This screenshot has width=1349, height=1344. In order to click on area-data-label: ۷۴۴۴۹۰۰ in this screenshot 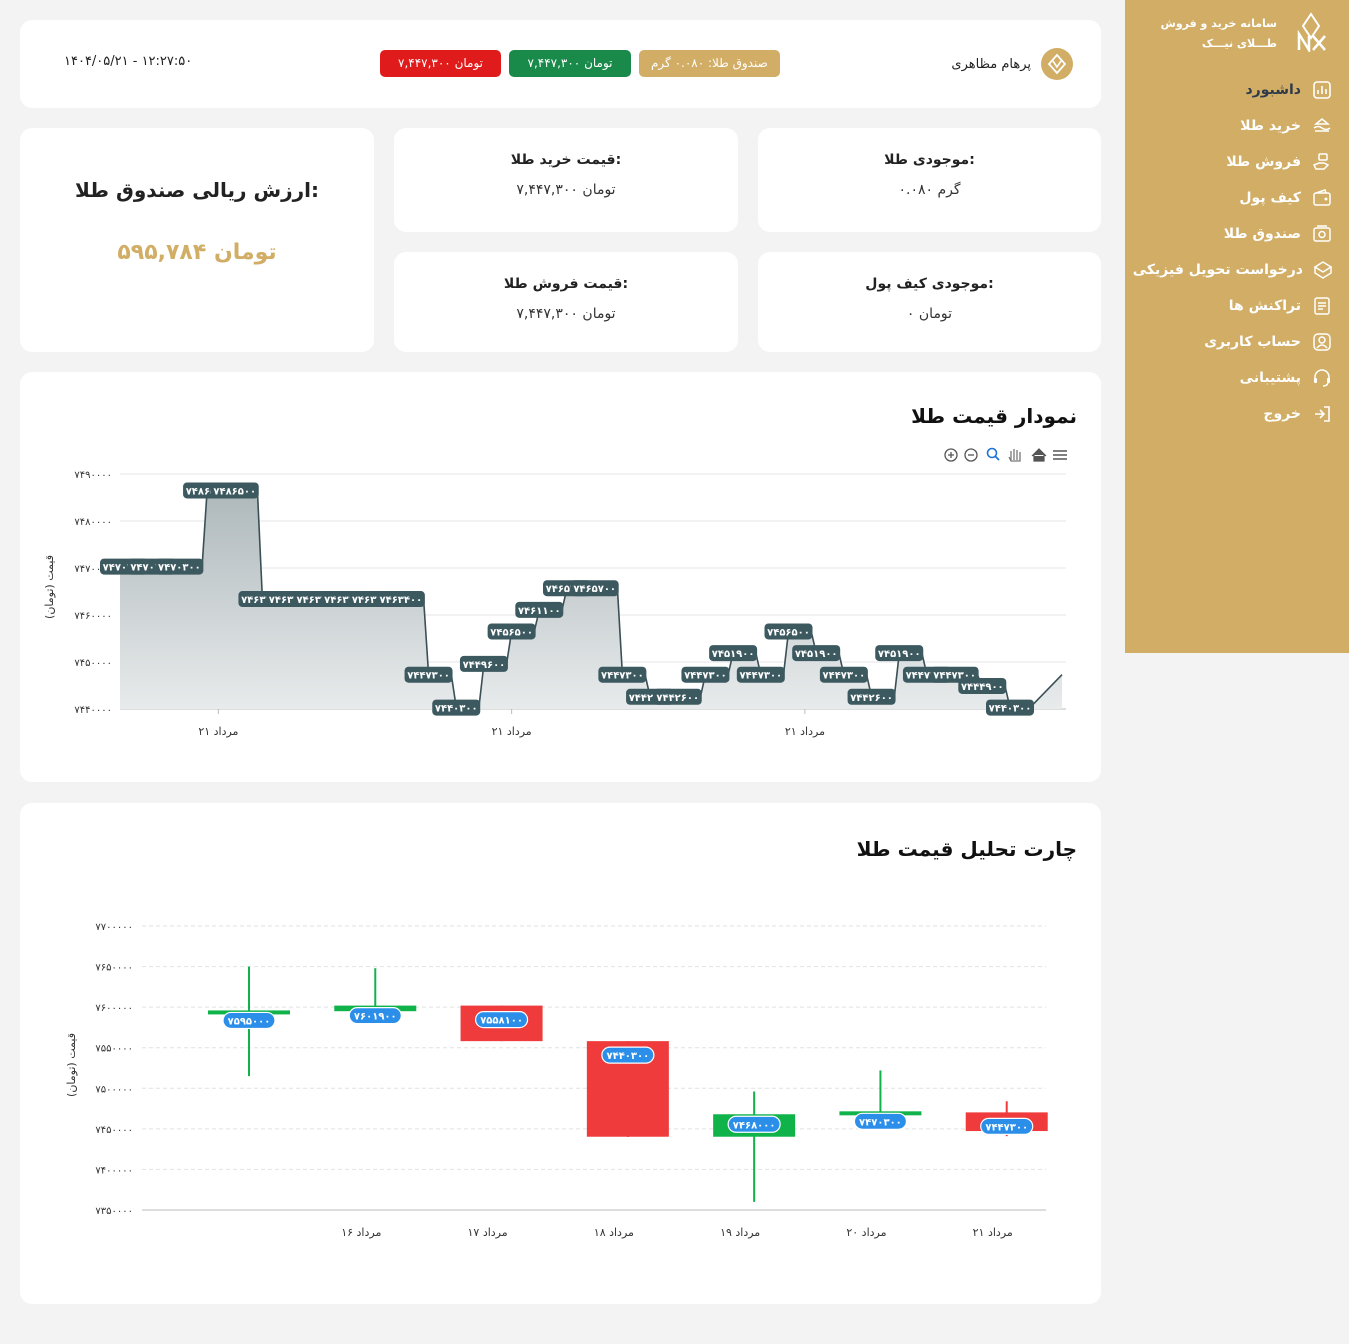, I will do `click(982, 685)`.